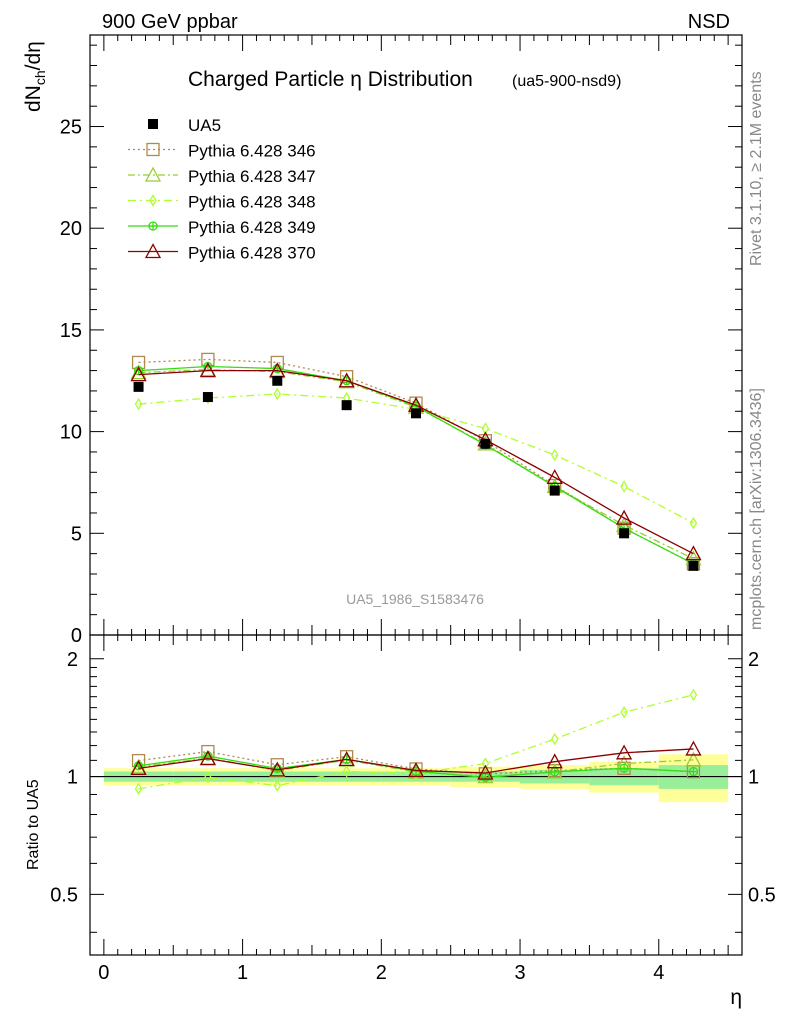 The width and height of the screenshot is (786, 1024). What do you see at coordinates (153, 124) in the screenshot?
I see `legend-ua5-marker` at bounding box center [153, 124].